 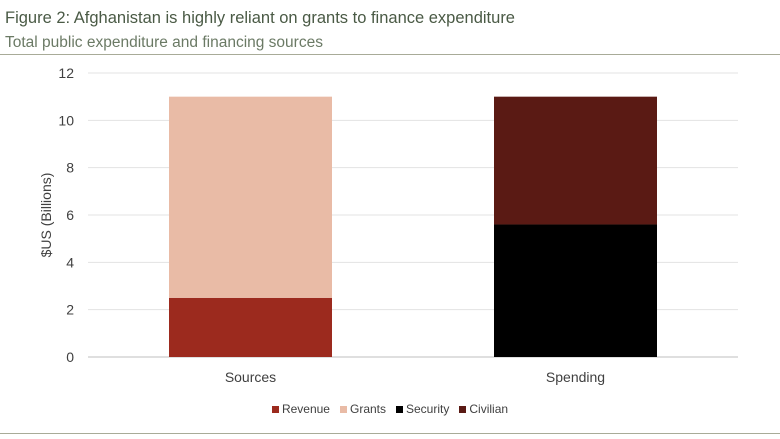 I want to click on bar-revenue-sources, so click(x=250, y=327).